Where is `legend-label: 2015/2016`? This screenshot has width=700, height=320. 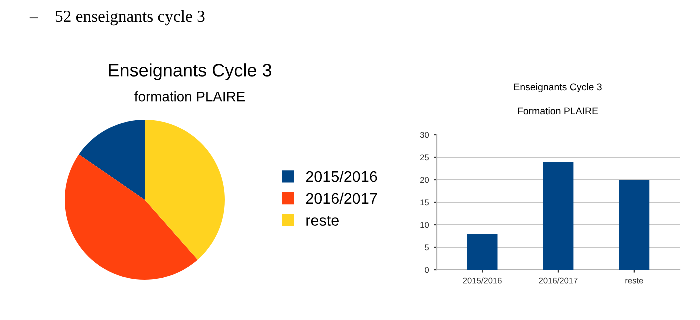
legend-label: 2015/2016 is located at coordinates (342, 176).